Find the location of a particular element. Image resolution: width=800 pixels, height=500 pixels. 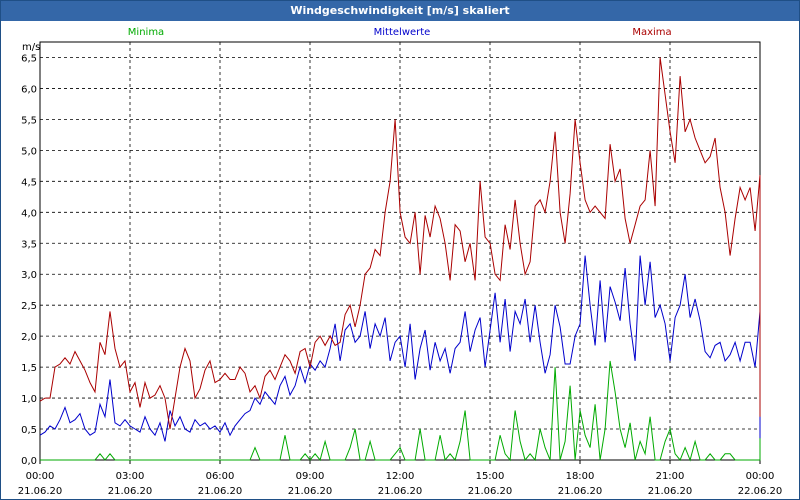

y-tick-label: 6,0 is located at coordinates (29, 89).